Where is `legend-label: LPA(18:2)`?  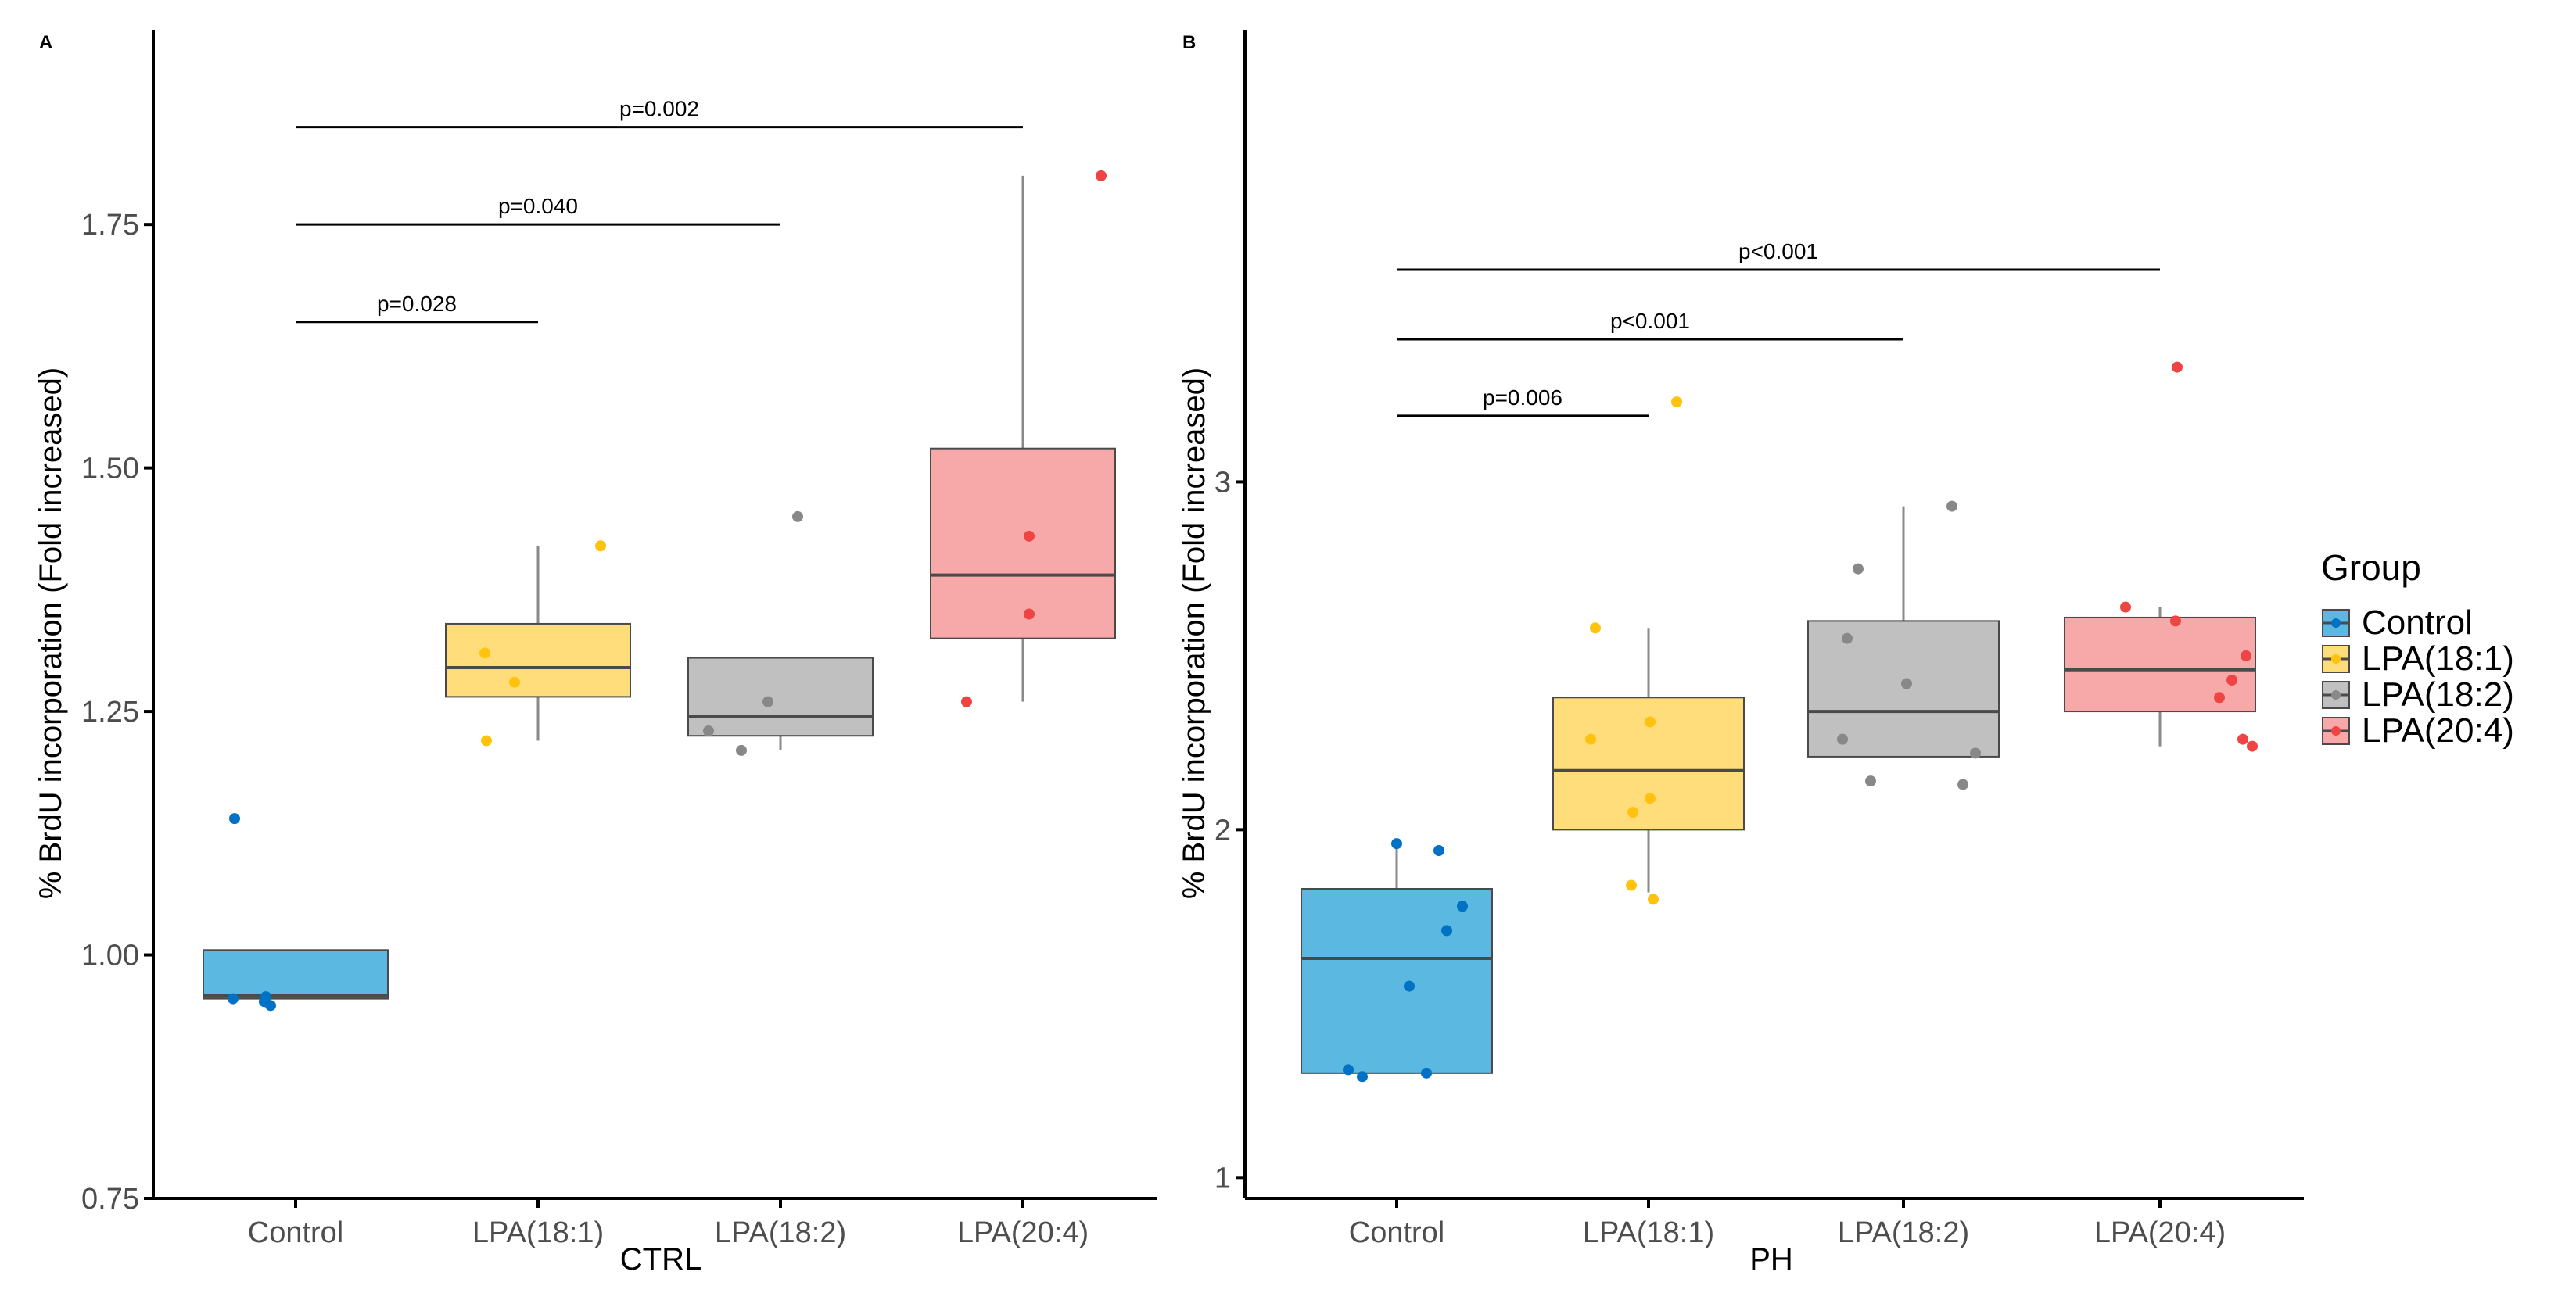 legend-label: LPA(18:2) is located at coordinates (2438, 694).